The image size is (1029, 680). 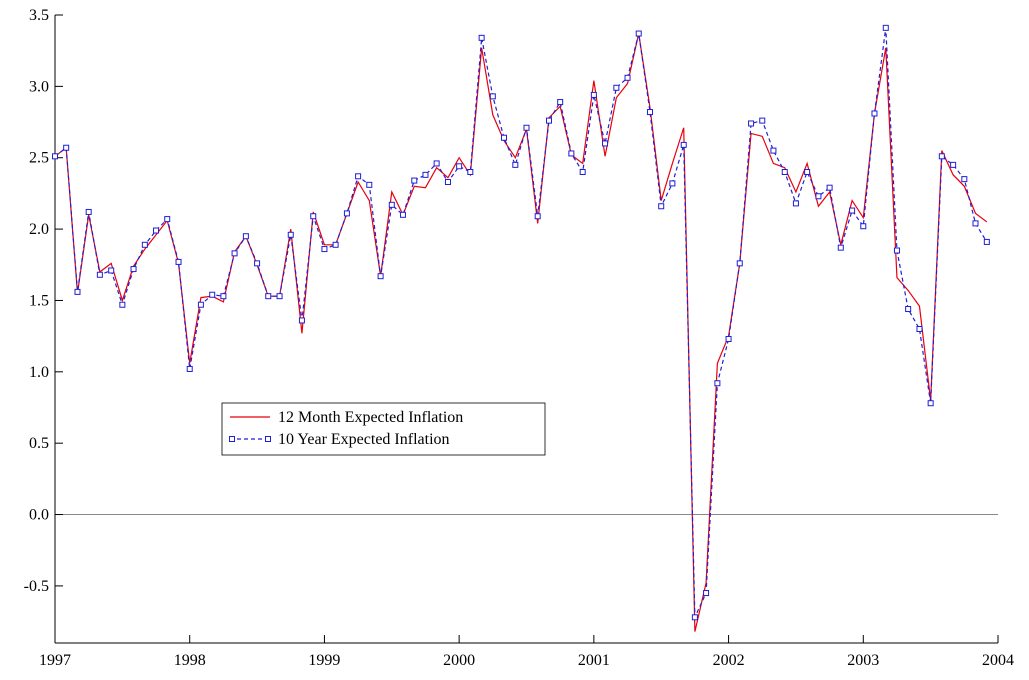 I want to click on legend-box, so click(x=383, y=429).